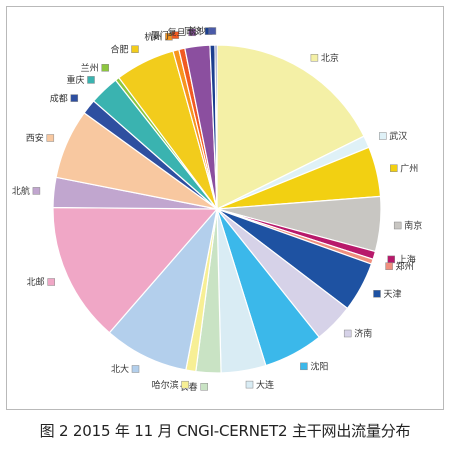 Image resolution: width=450 pixels, height=450 pixels. What do you see at coordinates (319, 367) in the screenshot?
I see `slice-label-8: 沈阳` at bounding box center [319, 367].